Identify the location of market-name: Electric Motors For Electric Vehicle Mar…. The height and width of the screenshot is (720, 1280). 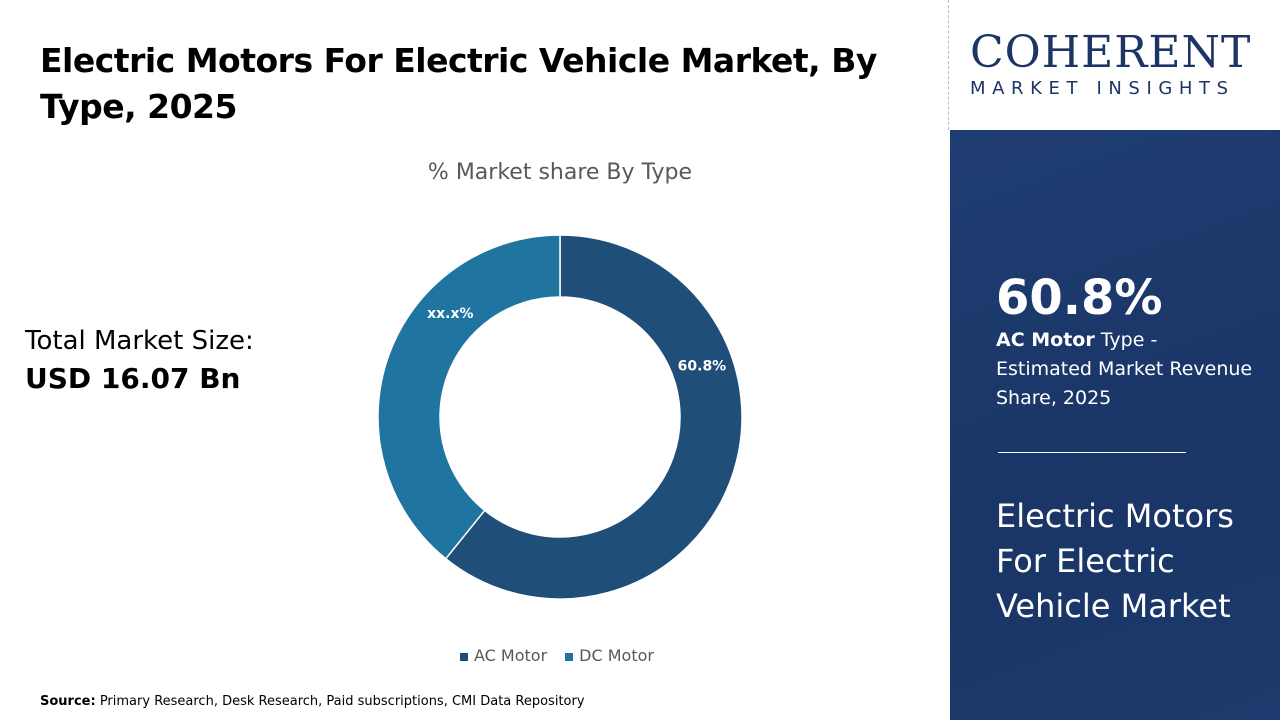
(1115, 561).